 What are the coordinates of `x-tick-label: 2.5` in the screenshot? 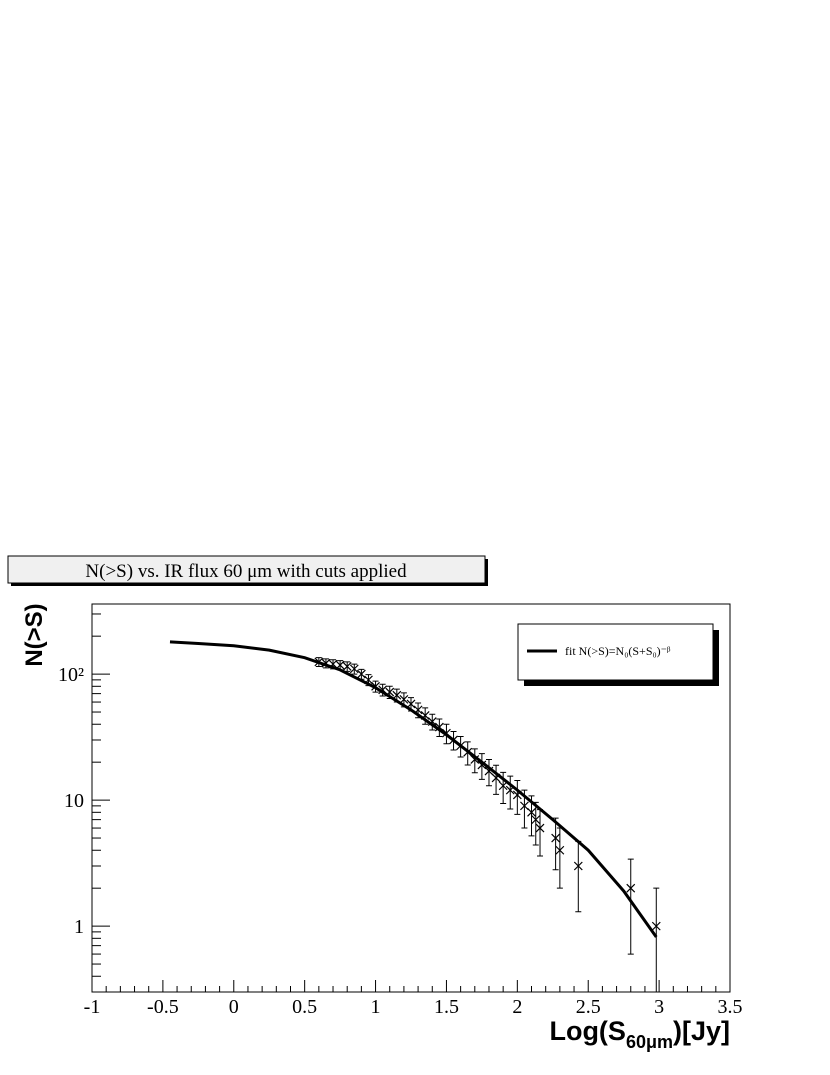 It's located at (588, 1007).